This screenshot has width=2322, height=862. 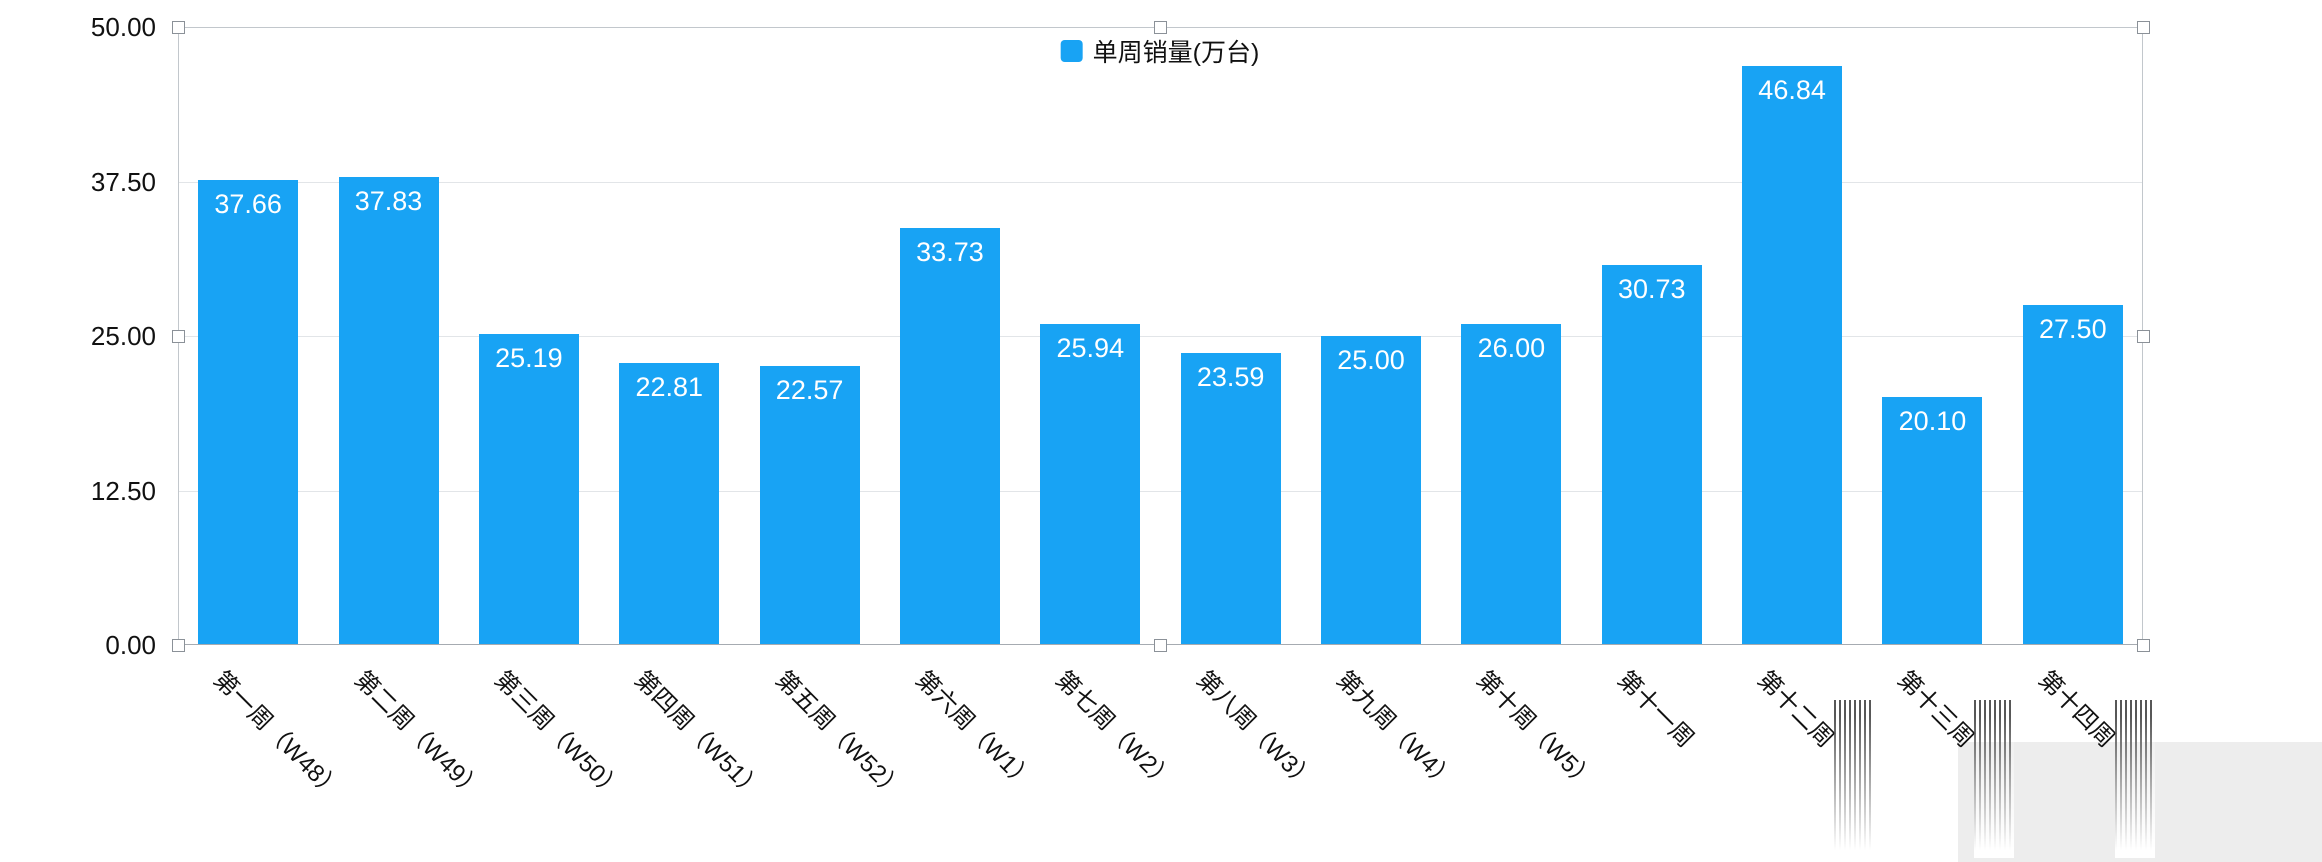 What do you see at coordinates (123, 490) in the screenshot?
I see `y-axis-tick-label: 12.50` at bounding box center [123, 490].